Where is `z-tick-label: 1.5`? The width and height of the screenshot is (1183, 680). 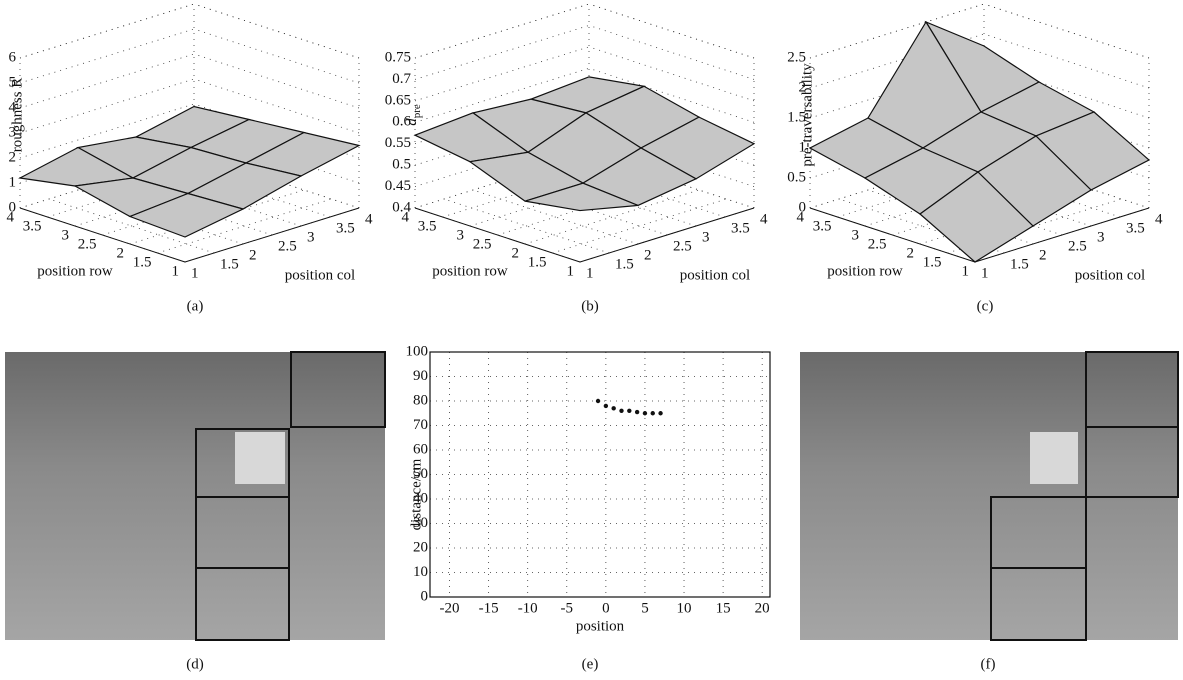
z-tick-label: 1.5 is located at coordinates (796, 117).